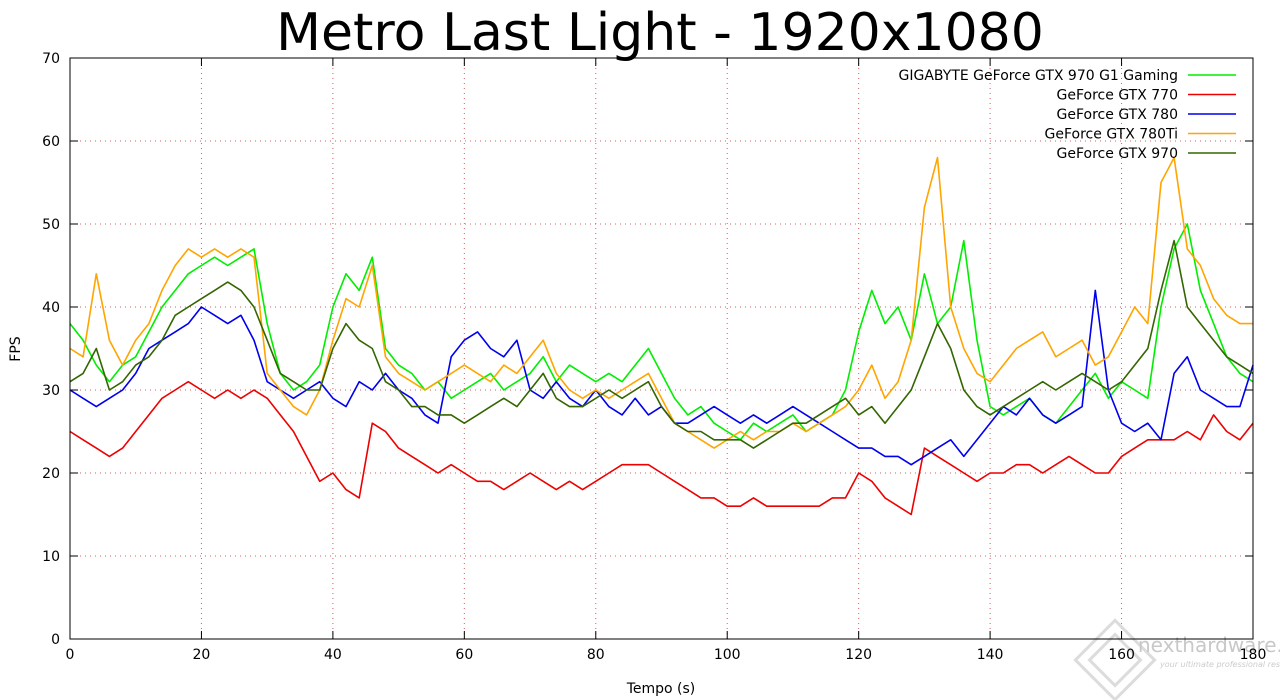  I want to click on y-tick-label: 70, so click(51, 59).